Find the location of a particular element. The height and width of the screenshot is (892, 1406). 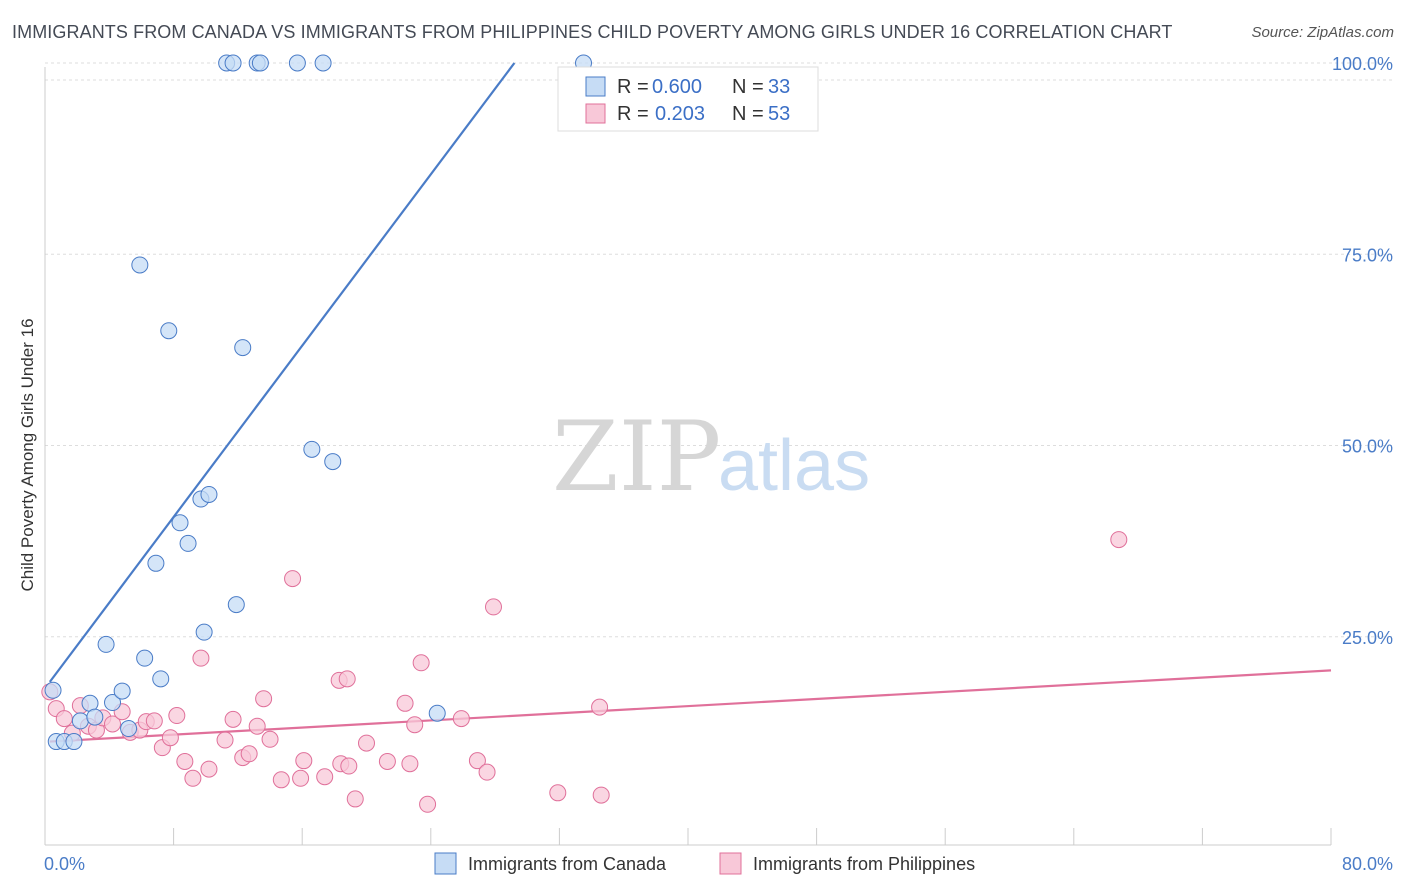

bottom-legend-philippines-swatch is located at coordinates (730, 863).